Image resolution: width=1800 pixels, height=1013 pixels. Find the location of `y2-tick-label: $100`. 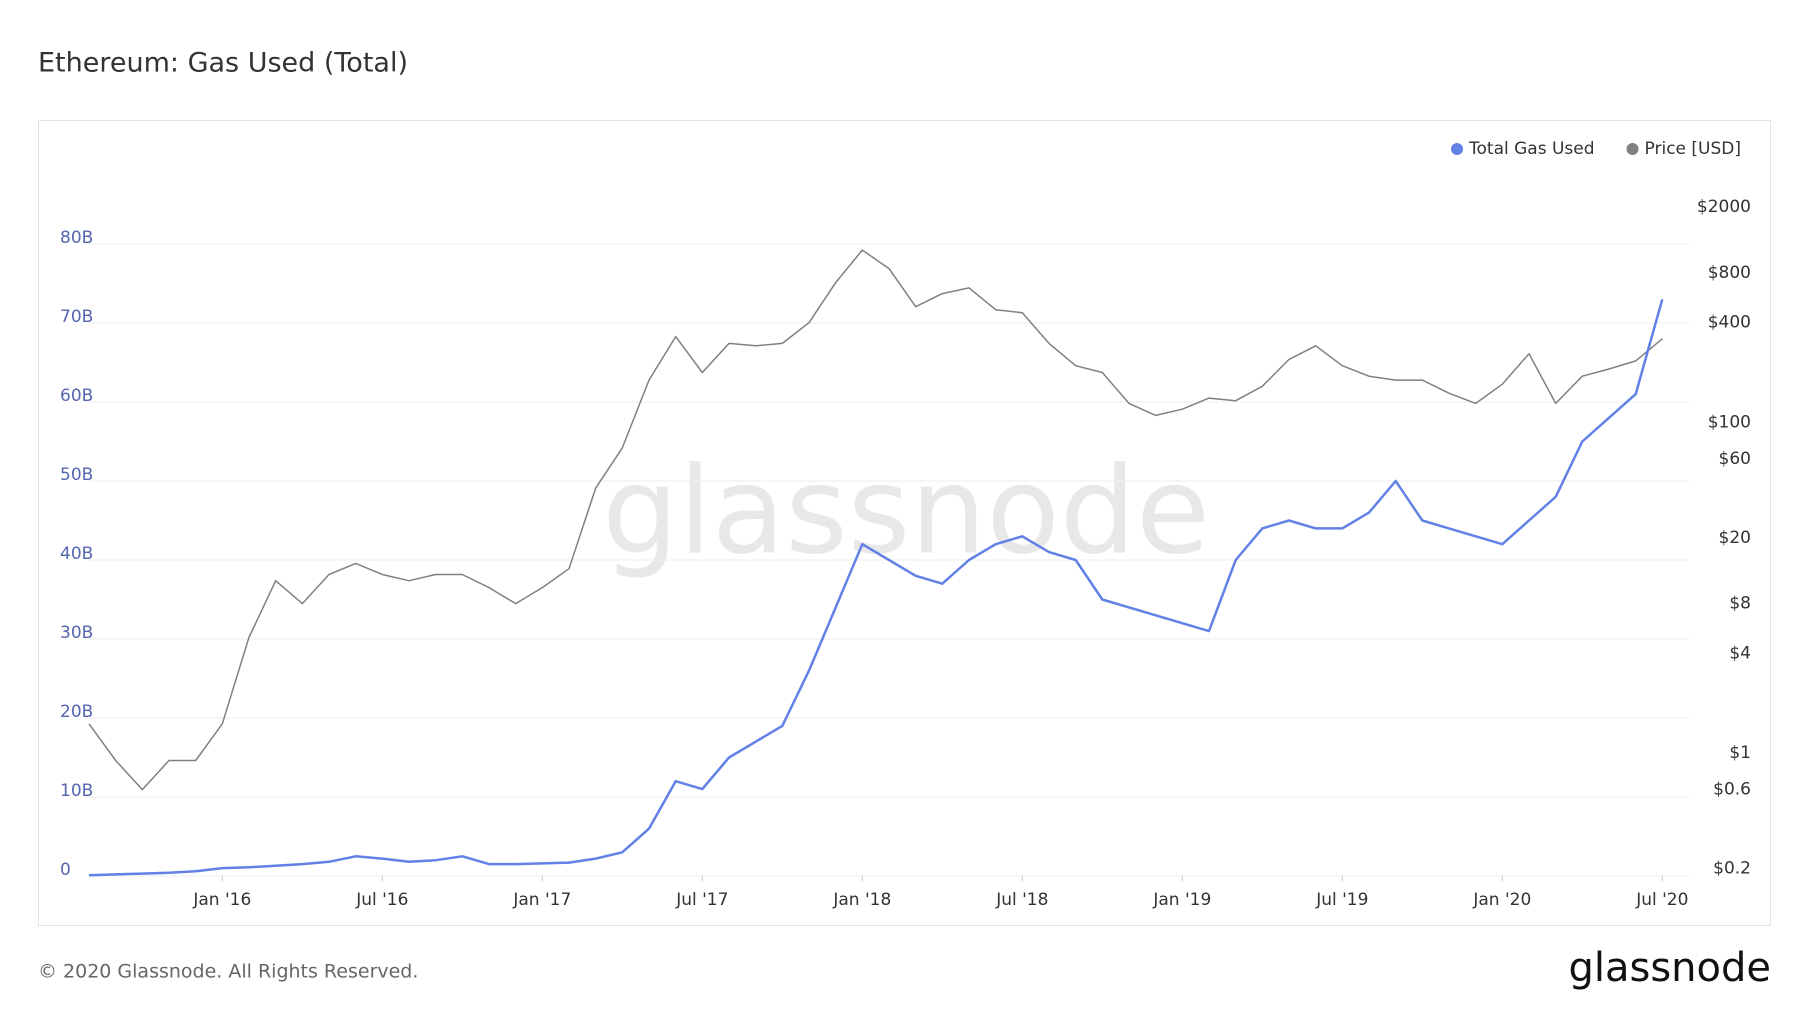

y2-tick-label: $100 is located at coordinates (1729, 422).